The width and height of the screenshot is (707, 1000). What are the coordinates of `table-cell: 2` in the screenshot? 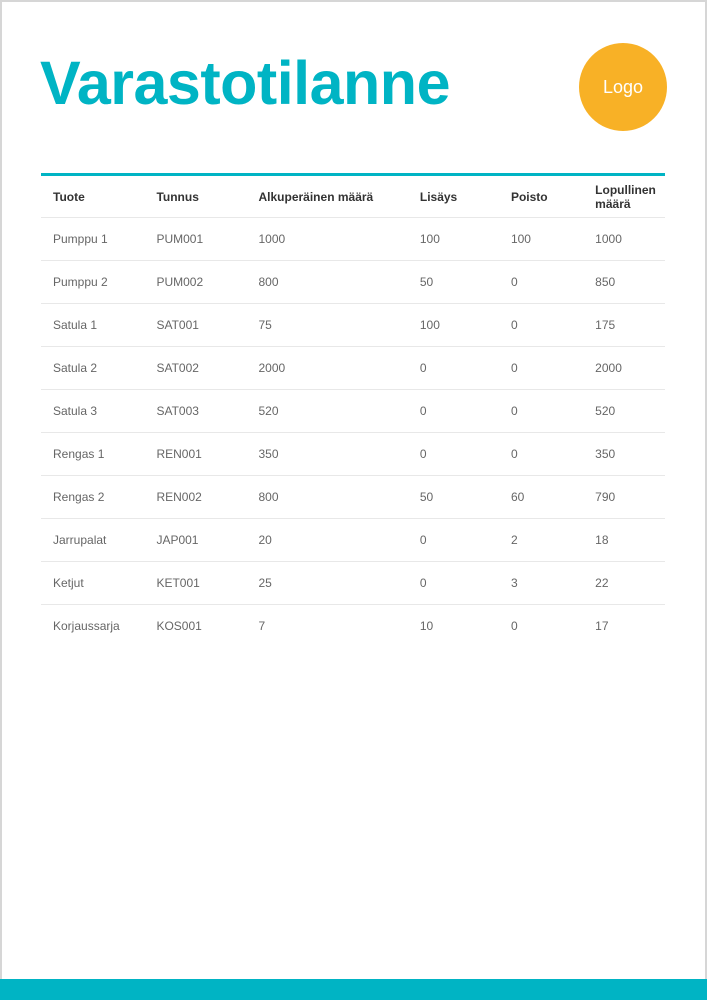 It's located at (541, 540).